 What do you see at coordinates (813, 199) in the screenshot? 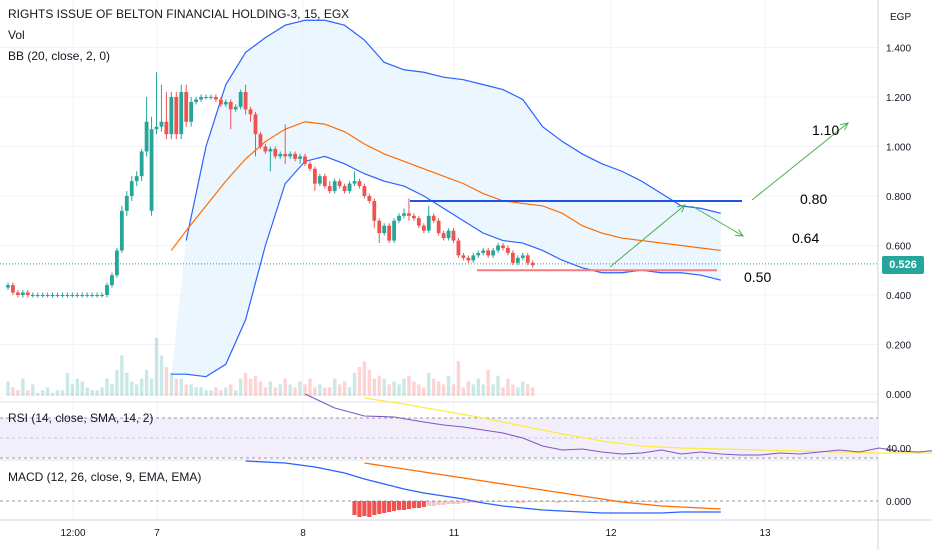
I see `annotation-label: 0.80` at bounding box center [813, 199].